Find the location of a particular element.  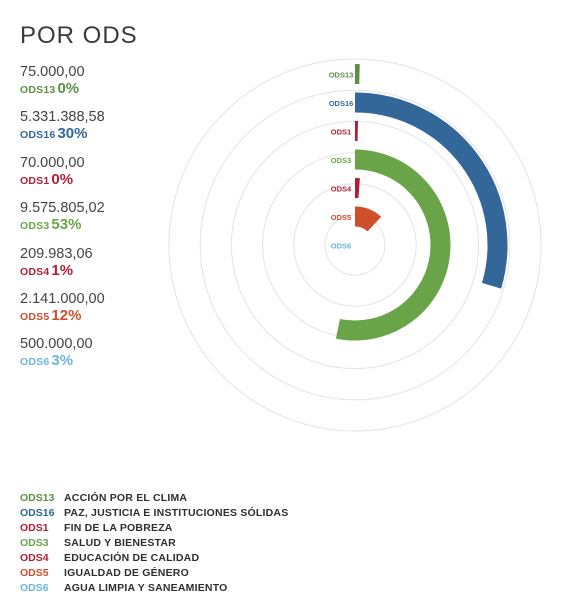

stat-code: ODS4 is located at coordinates (35, 271).